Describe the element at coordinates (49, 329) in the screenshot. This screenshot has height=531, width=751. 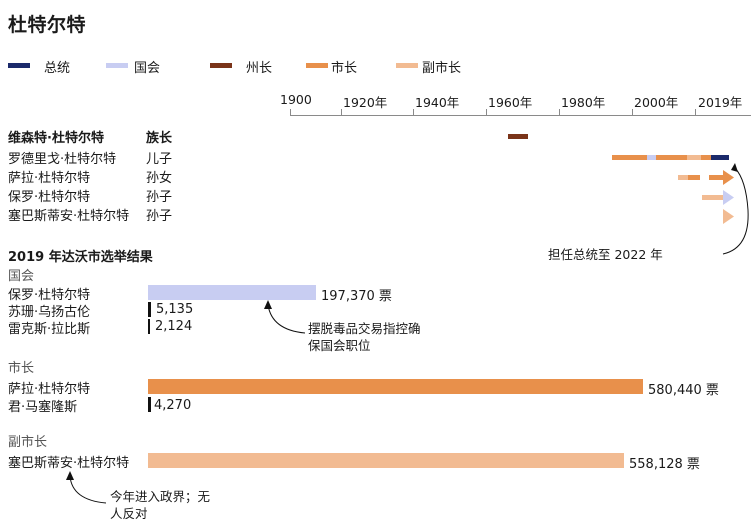
I see `candidate-name: 雷克斯·拉比斯` at that location.